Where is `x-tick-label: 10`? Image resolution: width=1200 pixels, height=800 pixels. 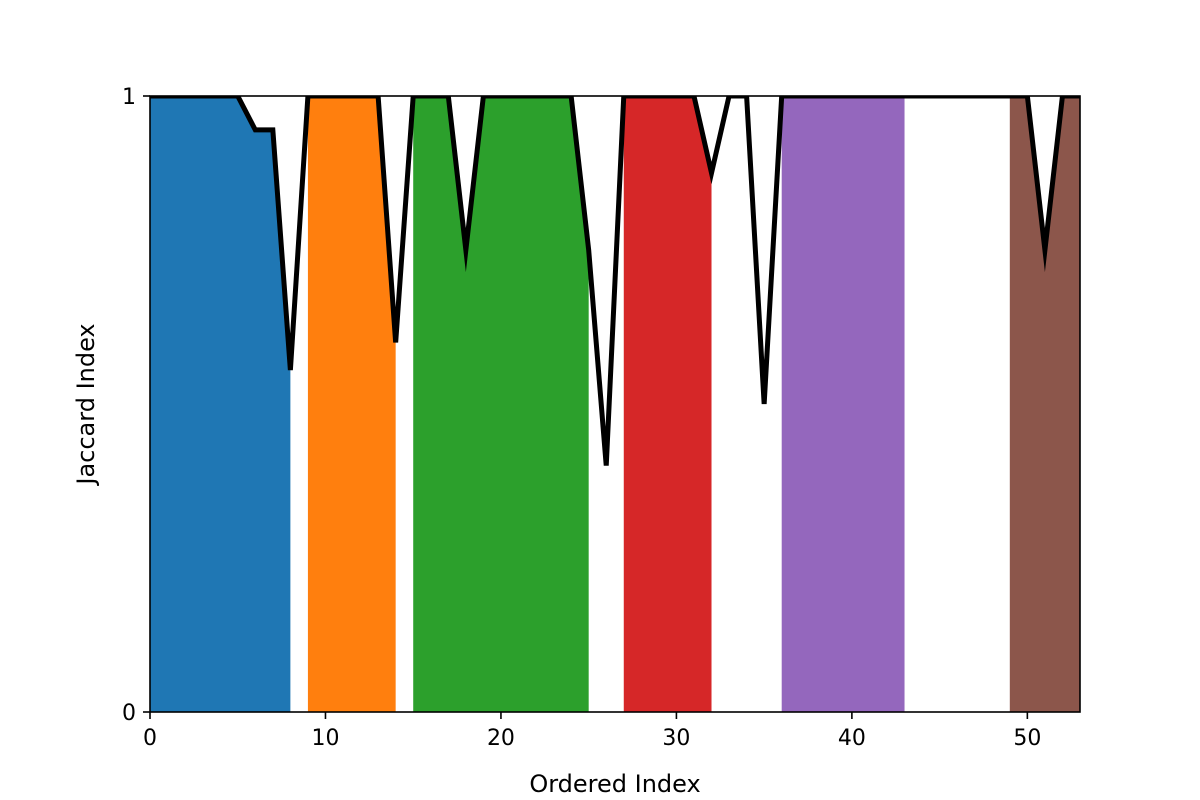
x-tick-label: 10 is located at coordinates (325, 738).